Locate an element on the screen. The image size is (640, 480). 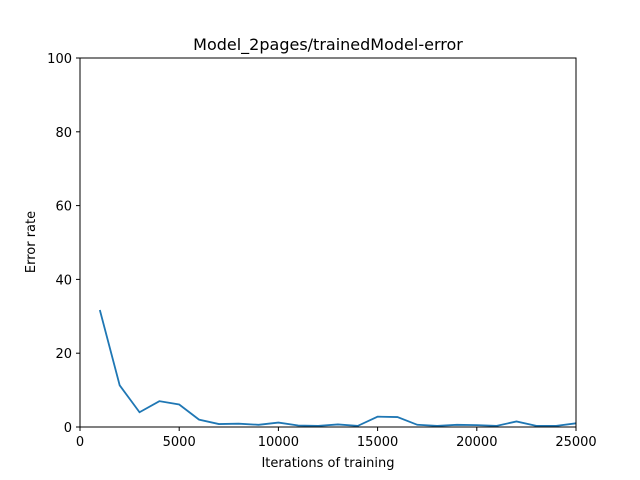
y-axis: 0 20 40 60 80 100 is located at coordinates (63, 244).